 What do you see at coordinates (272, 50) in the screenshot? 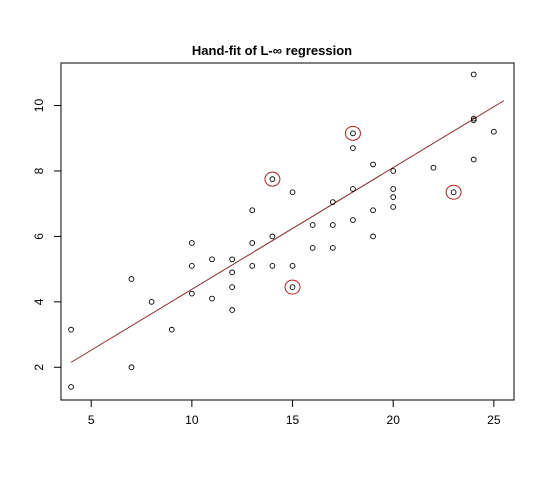
I see `chart-title: Hand-fit of L-∞ regression` at bounding box center [272, 50].